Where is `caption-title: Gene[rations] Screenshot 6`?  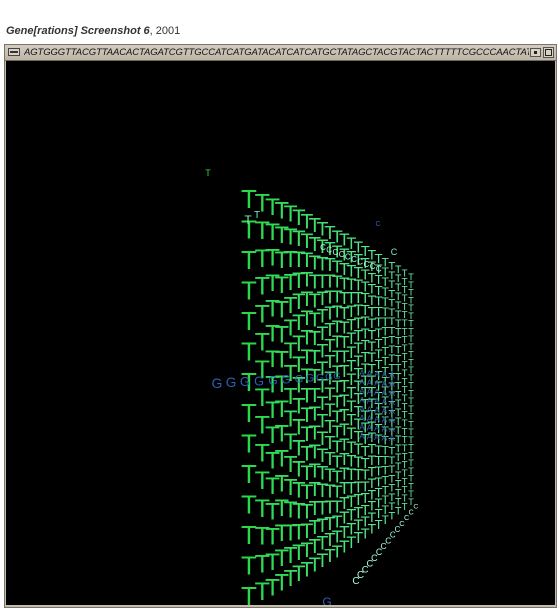 caption-title: Gene[rations] Screenshot 6 is located at coordinates (78, 31).